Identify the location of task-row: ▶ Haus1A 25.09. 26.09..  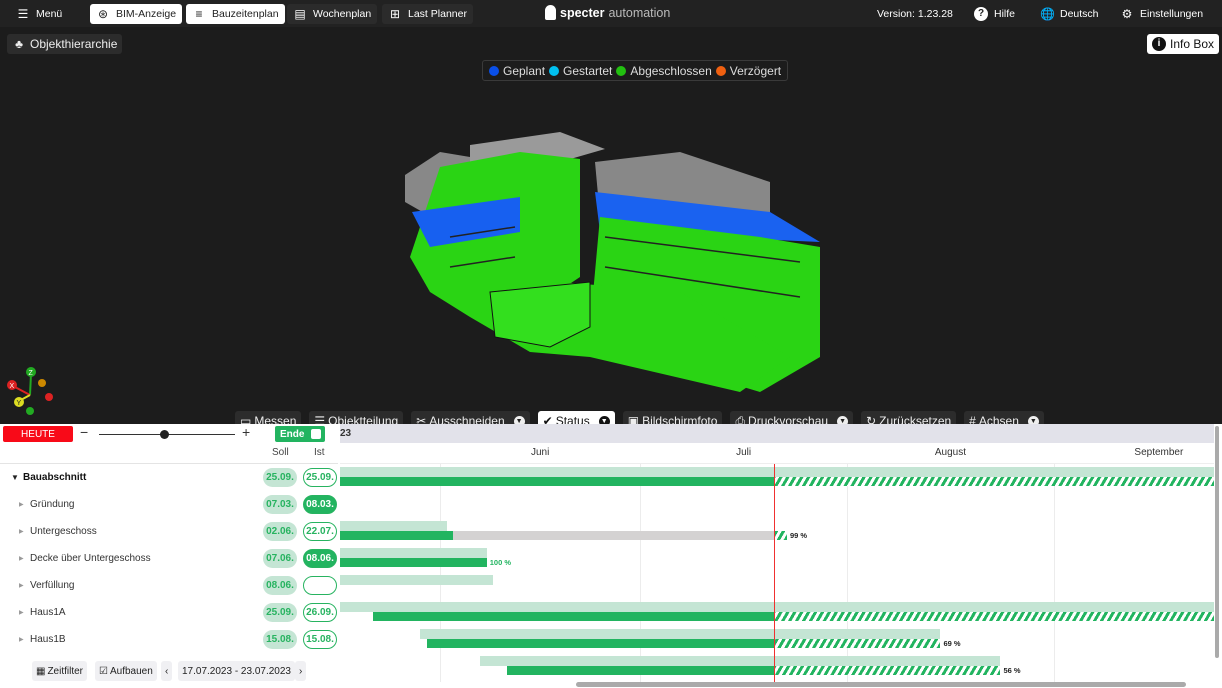
(169, 612).